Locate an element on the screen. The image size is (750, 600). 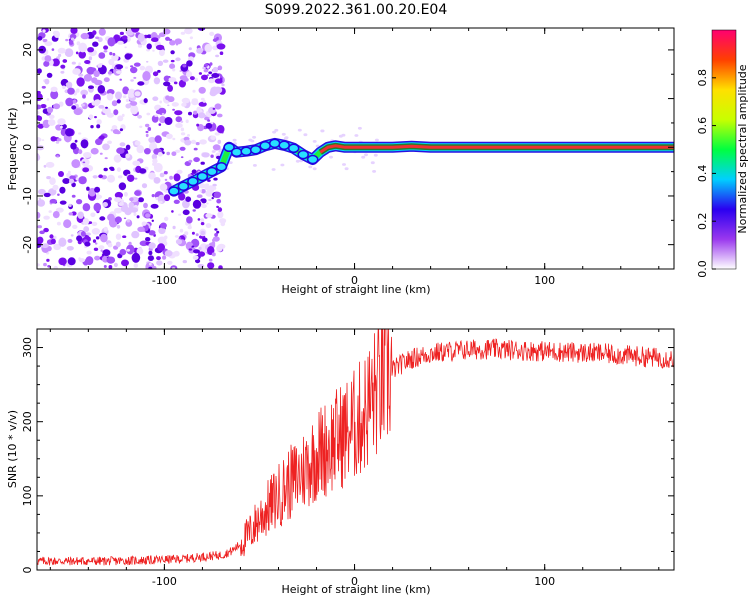
y-tick-label: 300 is located at coordinates (27, 347).